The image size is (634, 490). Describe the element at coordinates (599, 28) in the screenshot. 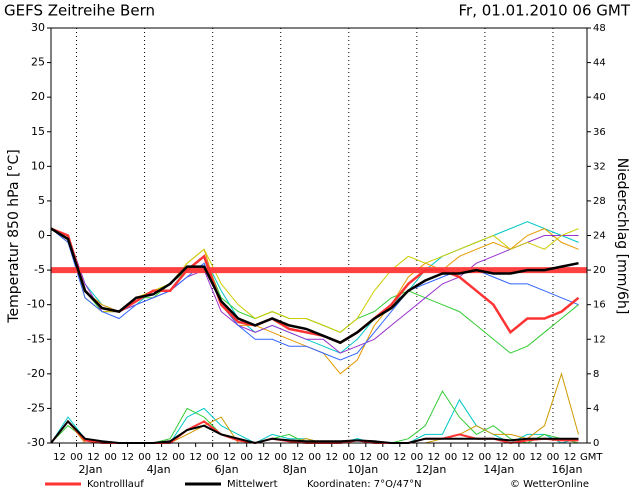

I see `y2-tick-label: 48` at that location.